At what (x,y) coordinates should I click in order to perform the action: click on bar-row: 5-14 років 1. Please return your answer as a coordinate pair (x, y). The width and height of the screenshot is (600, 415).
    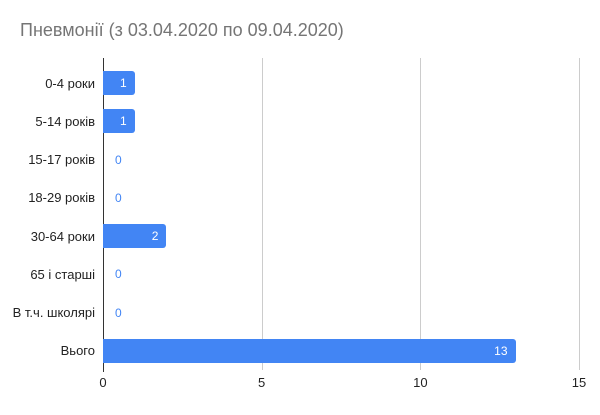
    Looking at the image, I should click on (289, 121).